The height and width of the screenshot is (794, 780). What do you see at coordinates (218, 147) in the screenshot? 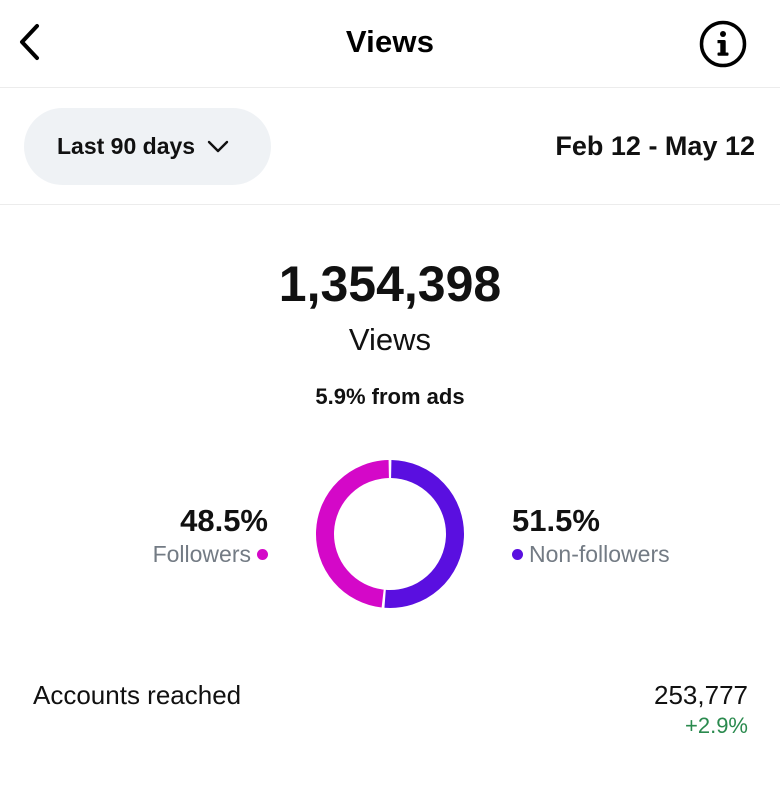
I see `chevron-down-icon` at bounding box center [218, 147].